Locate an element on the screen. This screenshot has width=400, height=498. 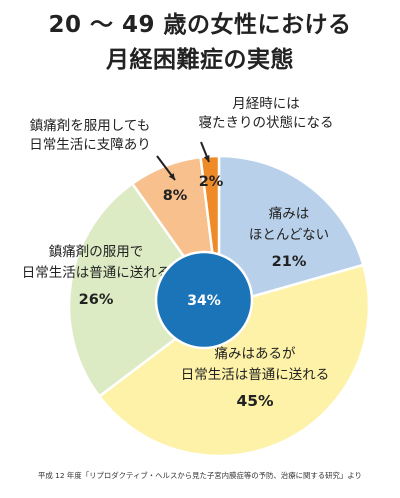
chart-title: 20 〜 49 歳の女性における 月経困難症の実態 is located at coordinates (200, 43).